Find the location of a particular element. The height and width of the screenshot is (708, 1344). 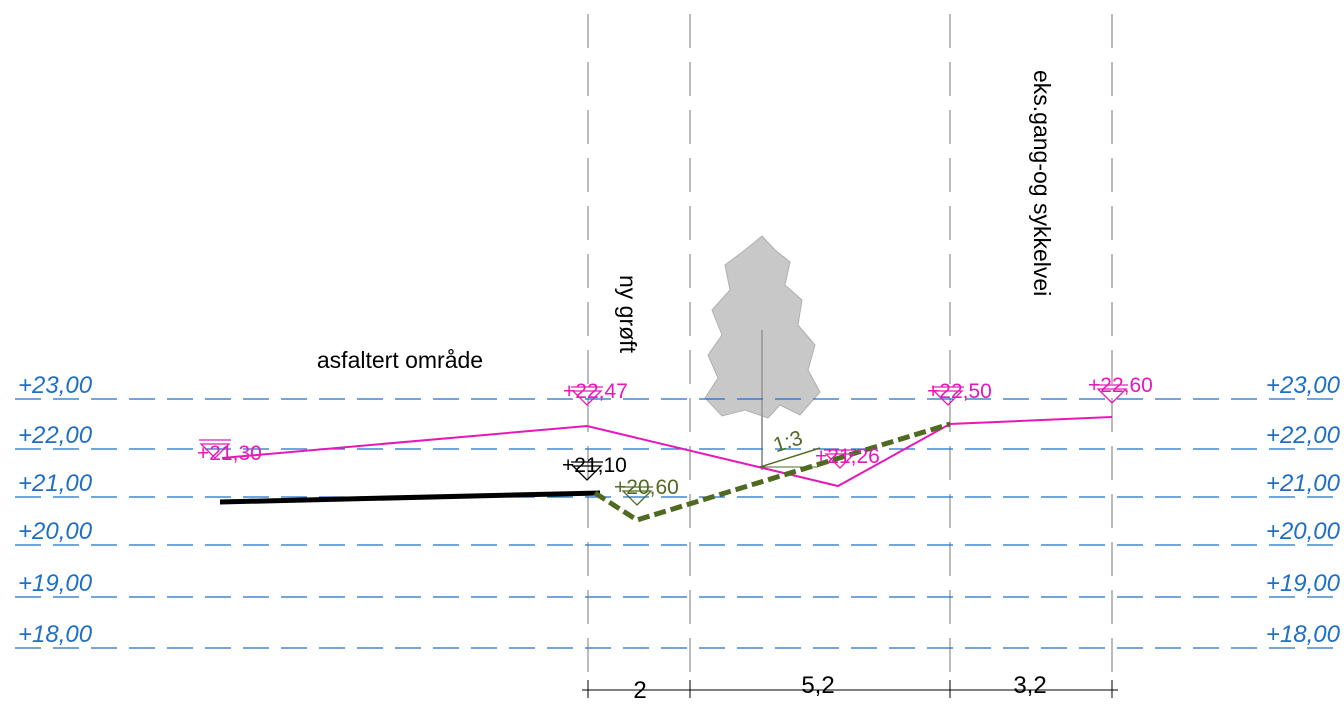

elevation-label: +22,50 is located at coordinates (959, 391).